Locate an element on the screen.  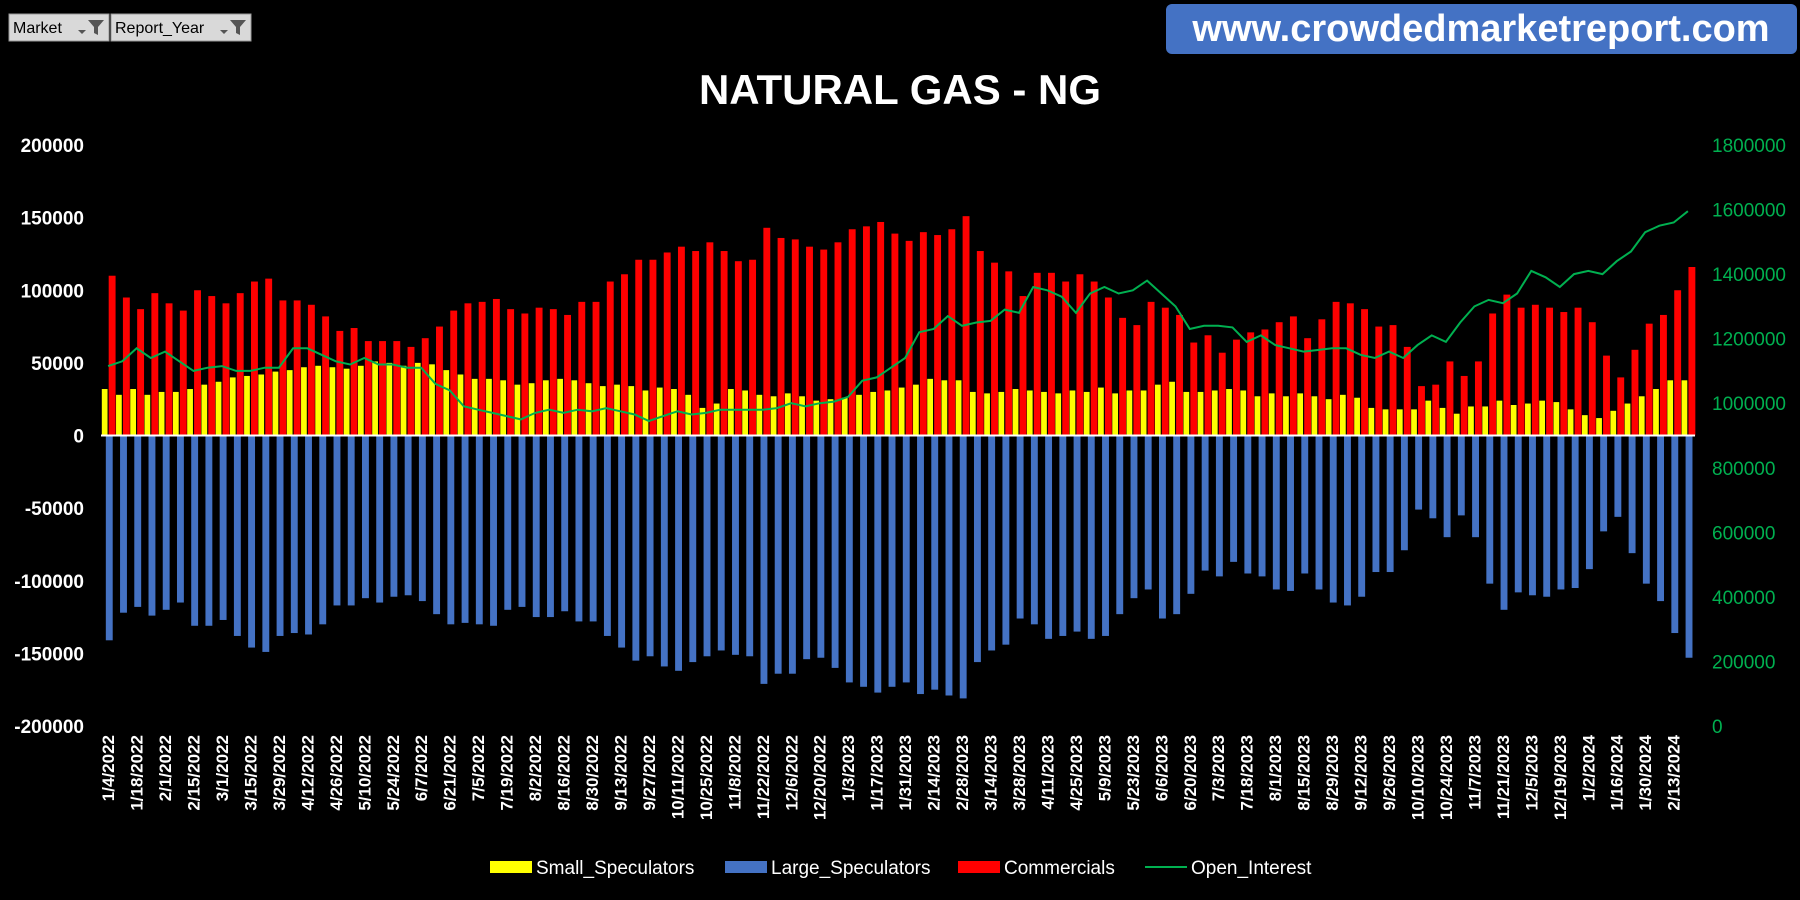
y2-tick-label: 1000000 is located at coordinates (1749, 404).